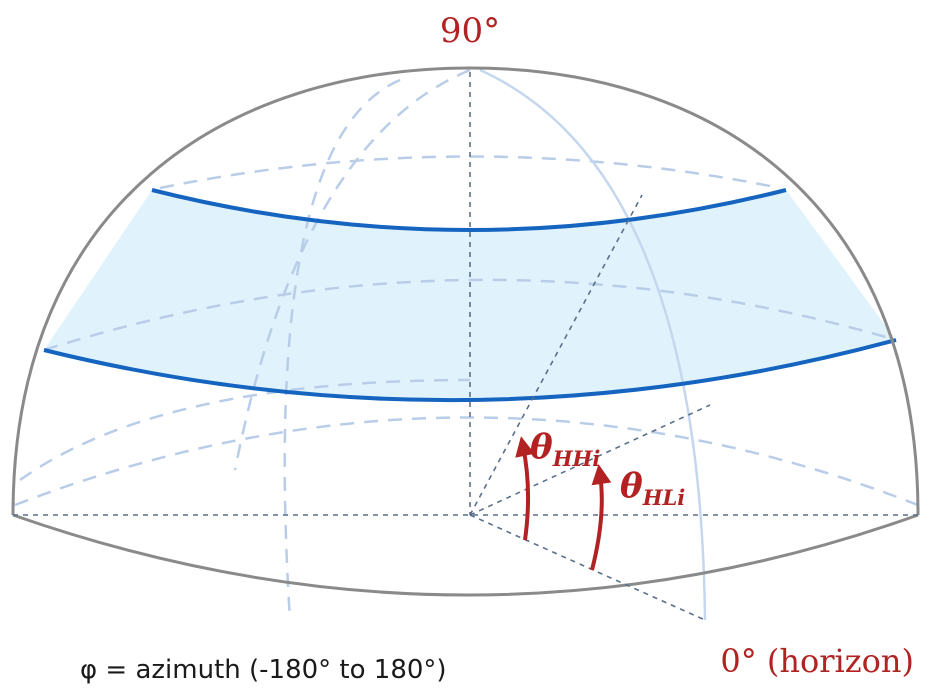 The height and width of the screenshot is (691, 929). I want to click on theta-hh-label: θHHi, so click(565, 449).